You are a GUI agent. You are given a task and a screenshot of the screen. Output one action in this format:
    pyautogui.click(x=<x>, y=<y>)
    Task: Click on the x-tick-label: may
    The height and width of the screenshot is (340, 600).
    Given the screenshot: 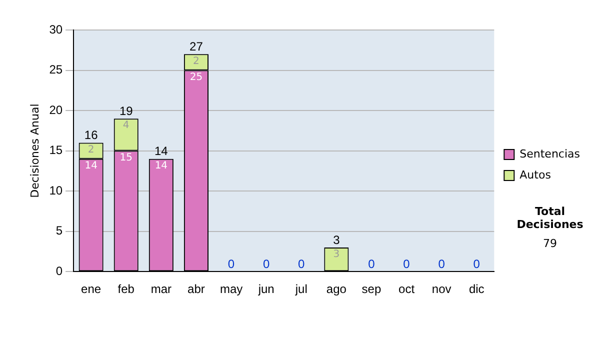 What is the action you would take?
    pyautogui.click(x=231, y=289)
    